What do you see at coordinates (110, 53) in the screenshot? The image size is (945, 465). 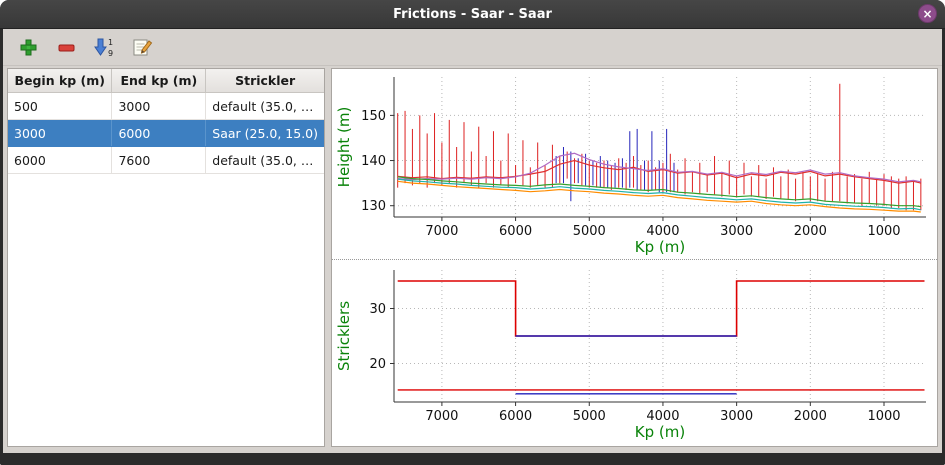 I see `sort-digit-bottom: 9` at bounding box center [110, 53].